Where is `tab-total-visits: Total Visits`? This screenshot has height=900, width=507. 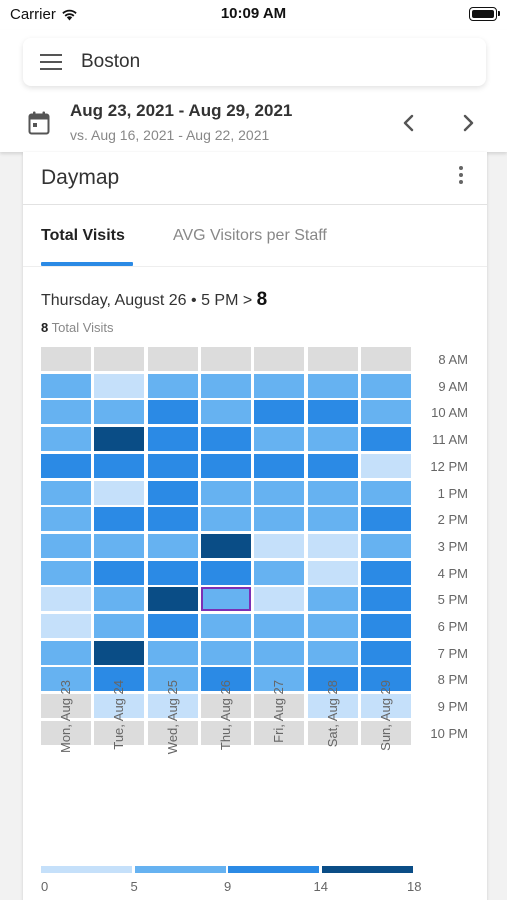 tab-total-visits: Total Visits is located at coordinates (83, 235).